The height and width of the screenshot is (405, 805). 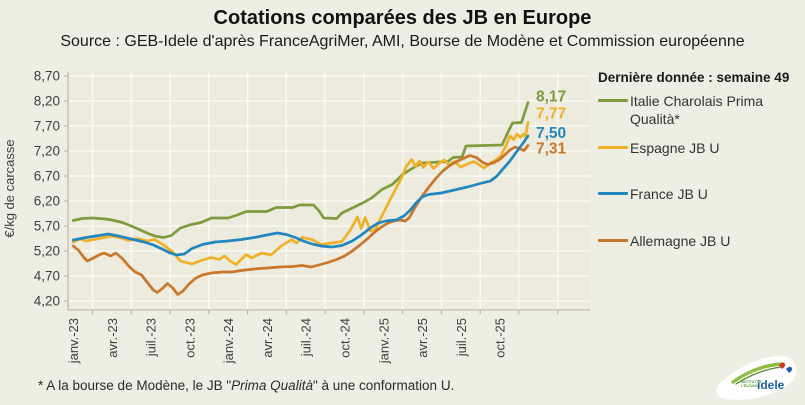 What do you see at coordinates (47, 301) in the screenshot?
I see `y-tick-label: 4,20` at bounding box center [47, 301].